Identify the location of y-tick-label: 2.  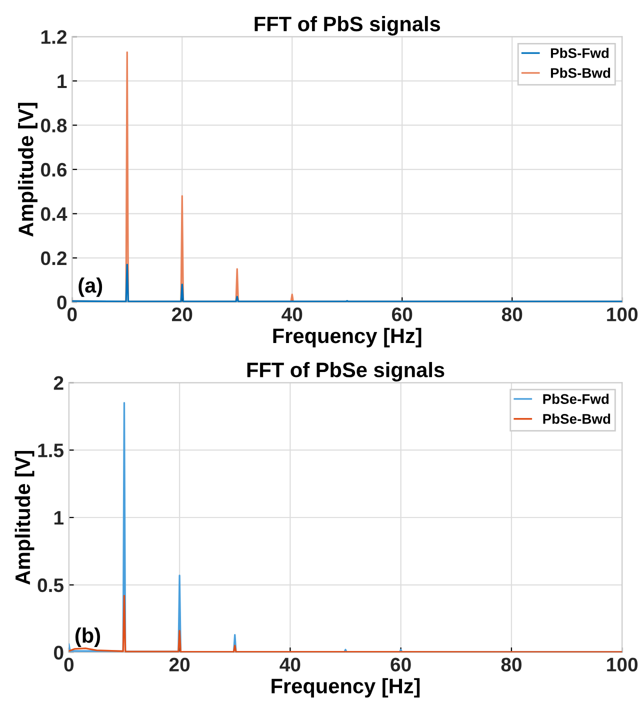
(59, 383).